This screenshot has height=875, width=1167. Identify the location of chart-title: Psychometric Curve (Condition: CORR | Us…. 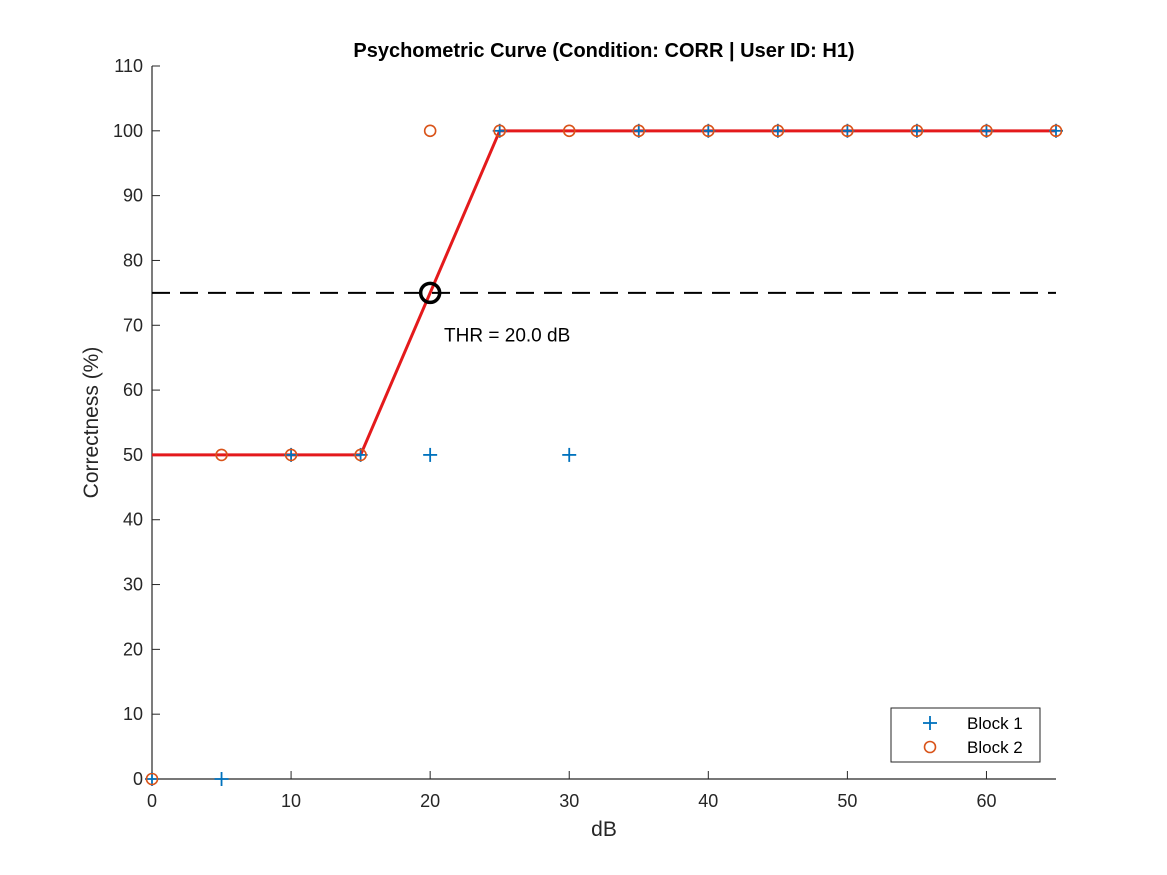
(603, 51).